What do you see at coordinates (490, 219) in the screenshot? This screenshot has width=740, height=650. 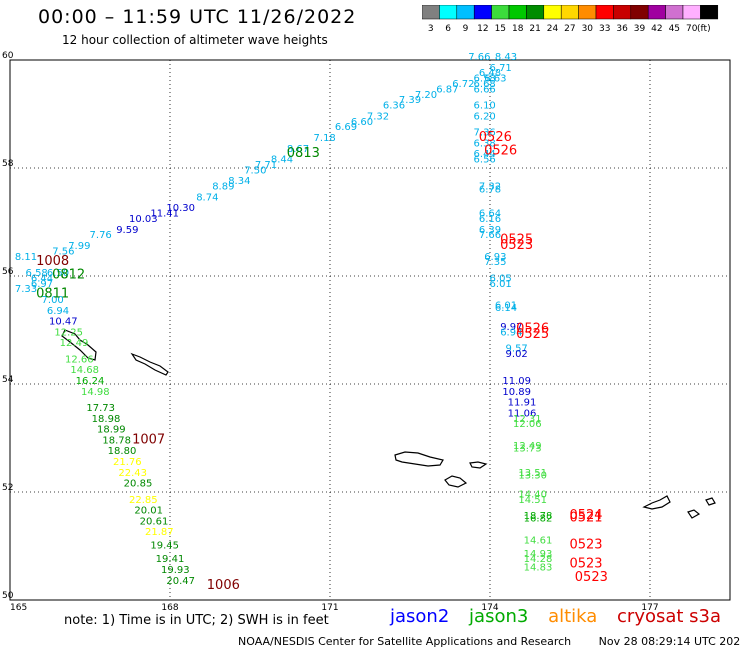 I see `wave-height-label: 6.16` at bounding box center [490, 219].